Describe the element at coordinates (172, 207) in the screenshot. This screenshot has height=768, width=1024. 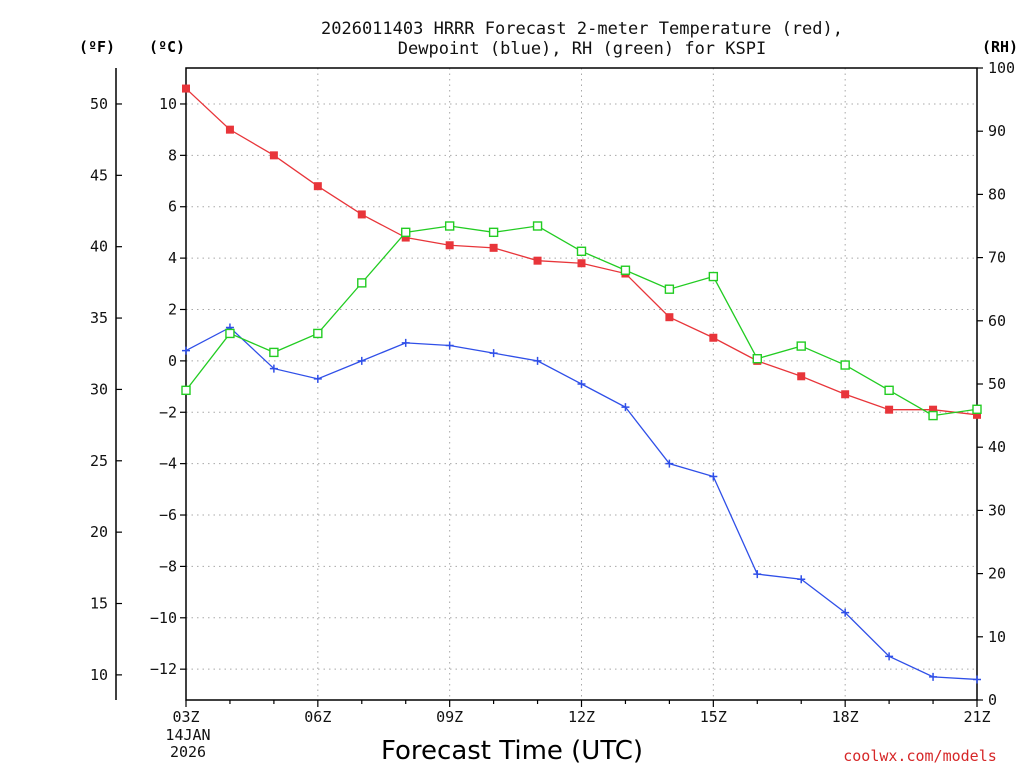
I see `celsius-tick-label: 6` at that location.